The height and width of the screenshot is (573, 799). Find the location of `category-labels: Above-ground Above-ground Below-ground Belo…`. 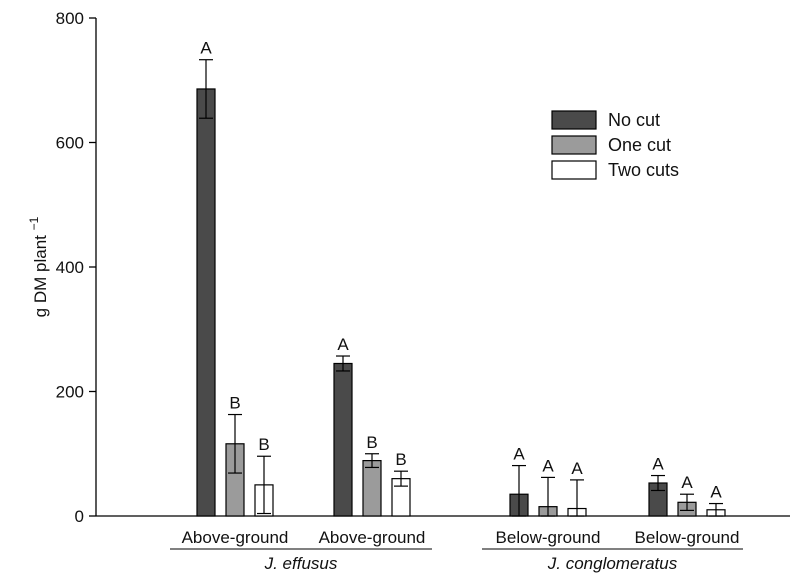

category-labels: Above-ground Above-ground Below-ground Belo… is located at coordinates (456, 550).